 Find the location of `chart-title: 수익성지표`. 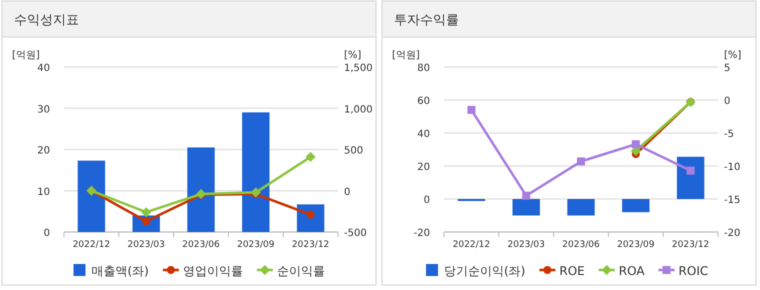

chart-title: 수익성지표 is located at coordinates (46, 20).